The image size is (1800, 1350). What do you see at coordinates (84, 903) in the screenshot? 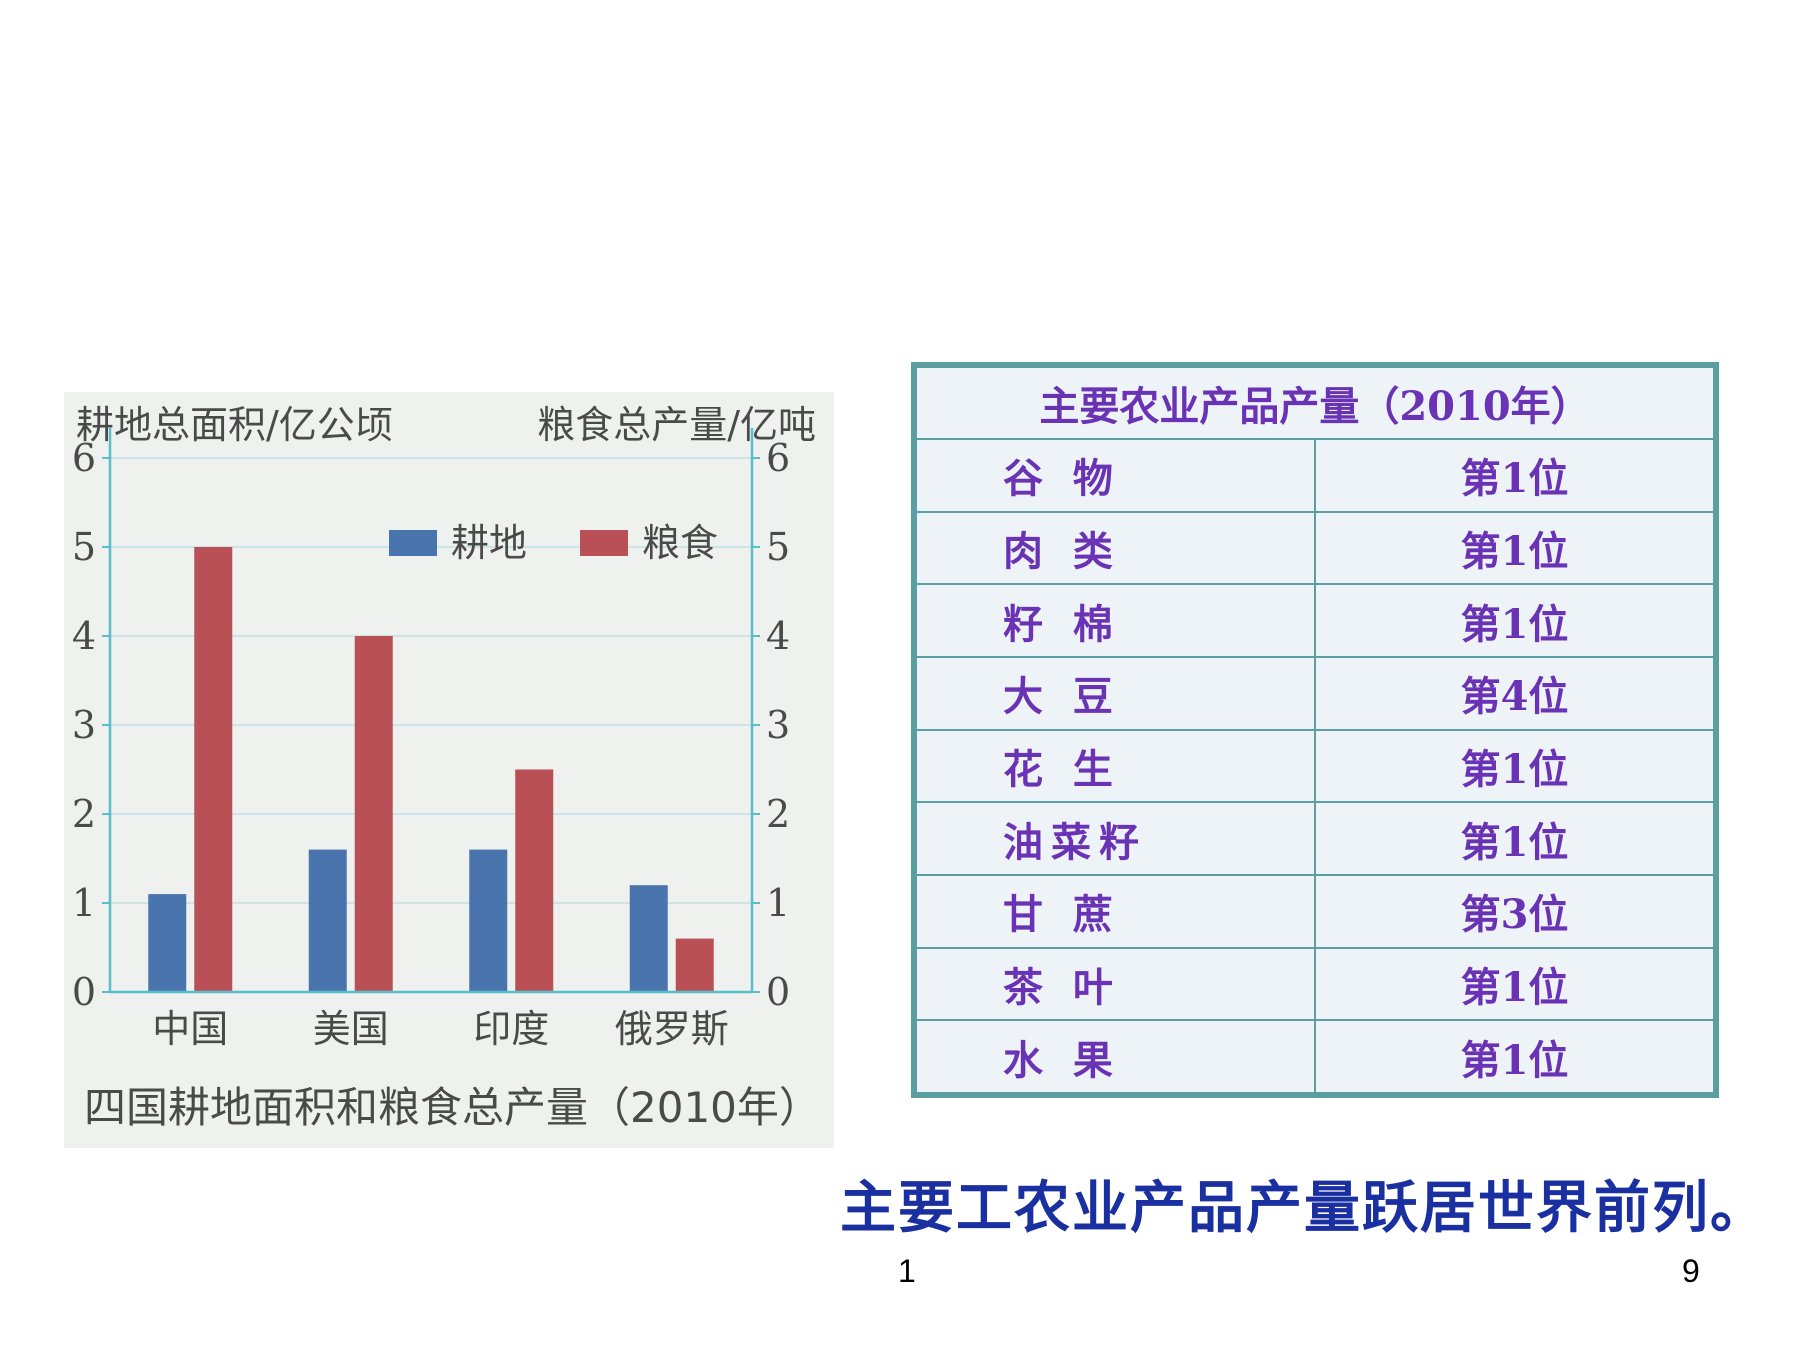
I see `left-tick-label: 1` at bounding box center [84, 903].